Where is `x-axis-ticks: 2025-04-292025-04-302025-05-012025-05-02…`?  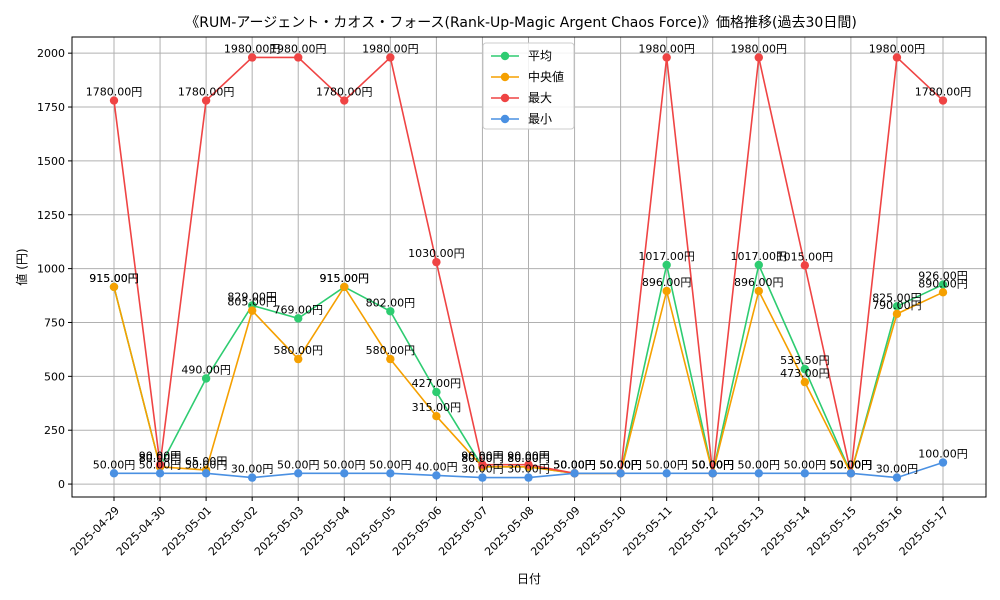
x-axis-ticks: 2025-04-292025-04-302025-05-012025-05-02… is located at coordinates (509, 527).